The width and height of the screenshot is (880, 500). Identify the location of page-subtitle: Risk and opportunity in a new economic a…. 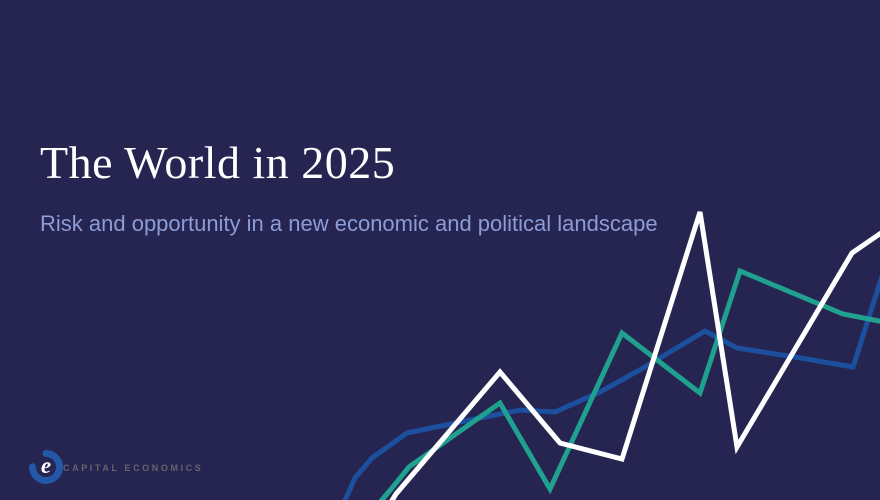
(349, 223).